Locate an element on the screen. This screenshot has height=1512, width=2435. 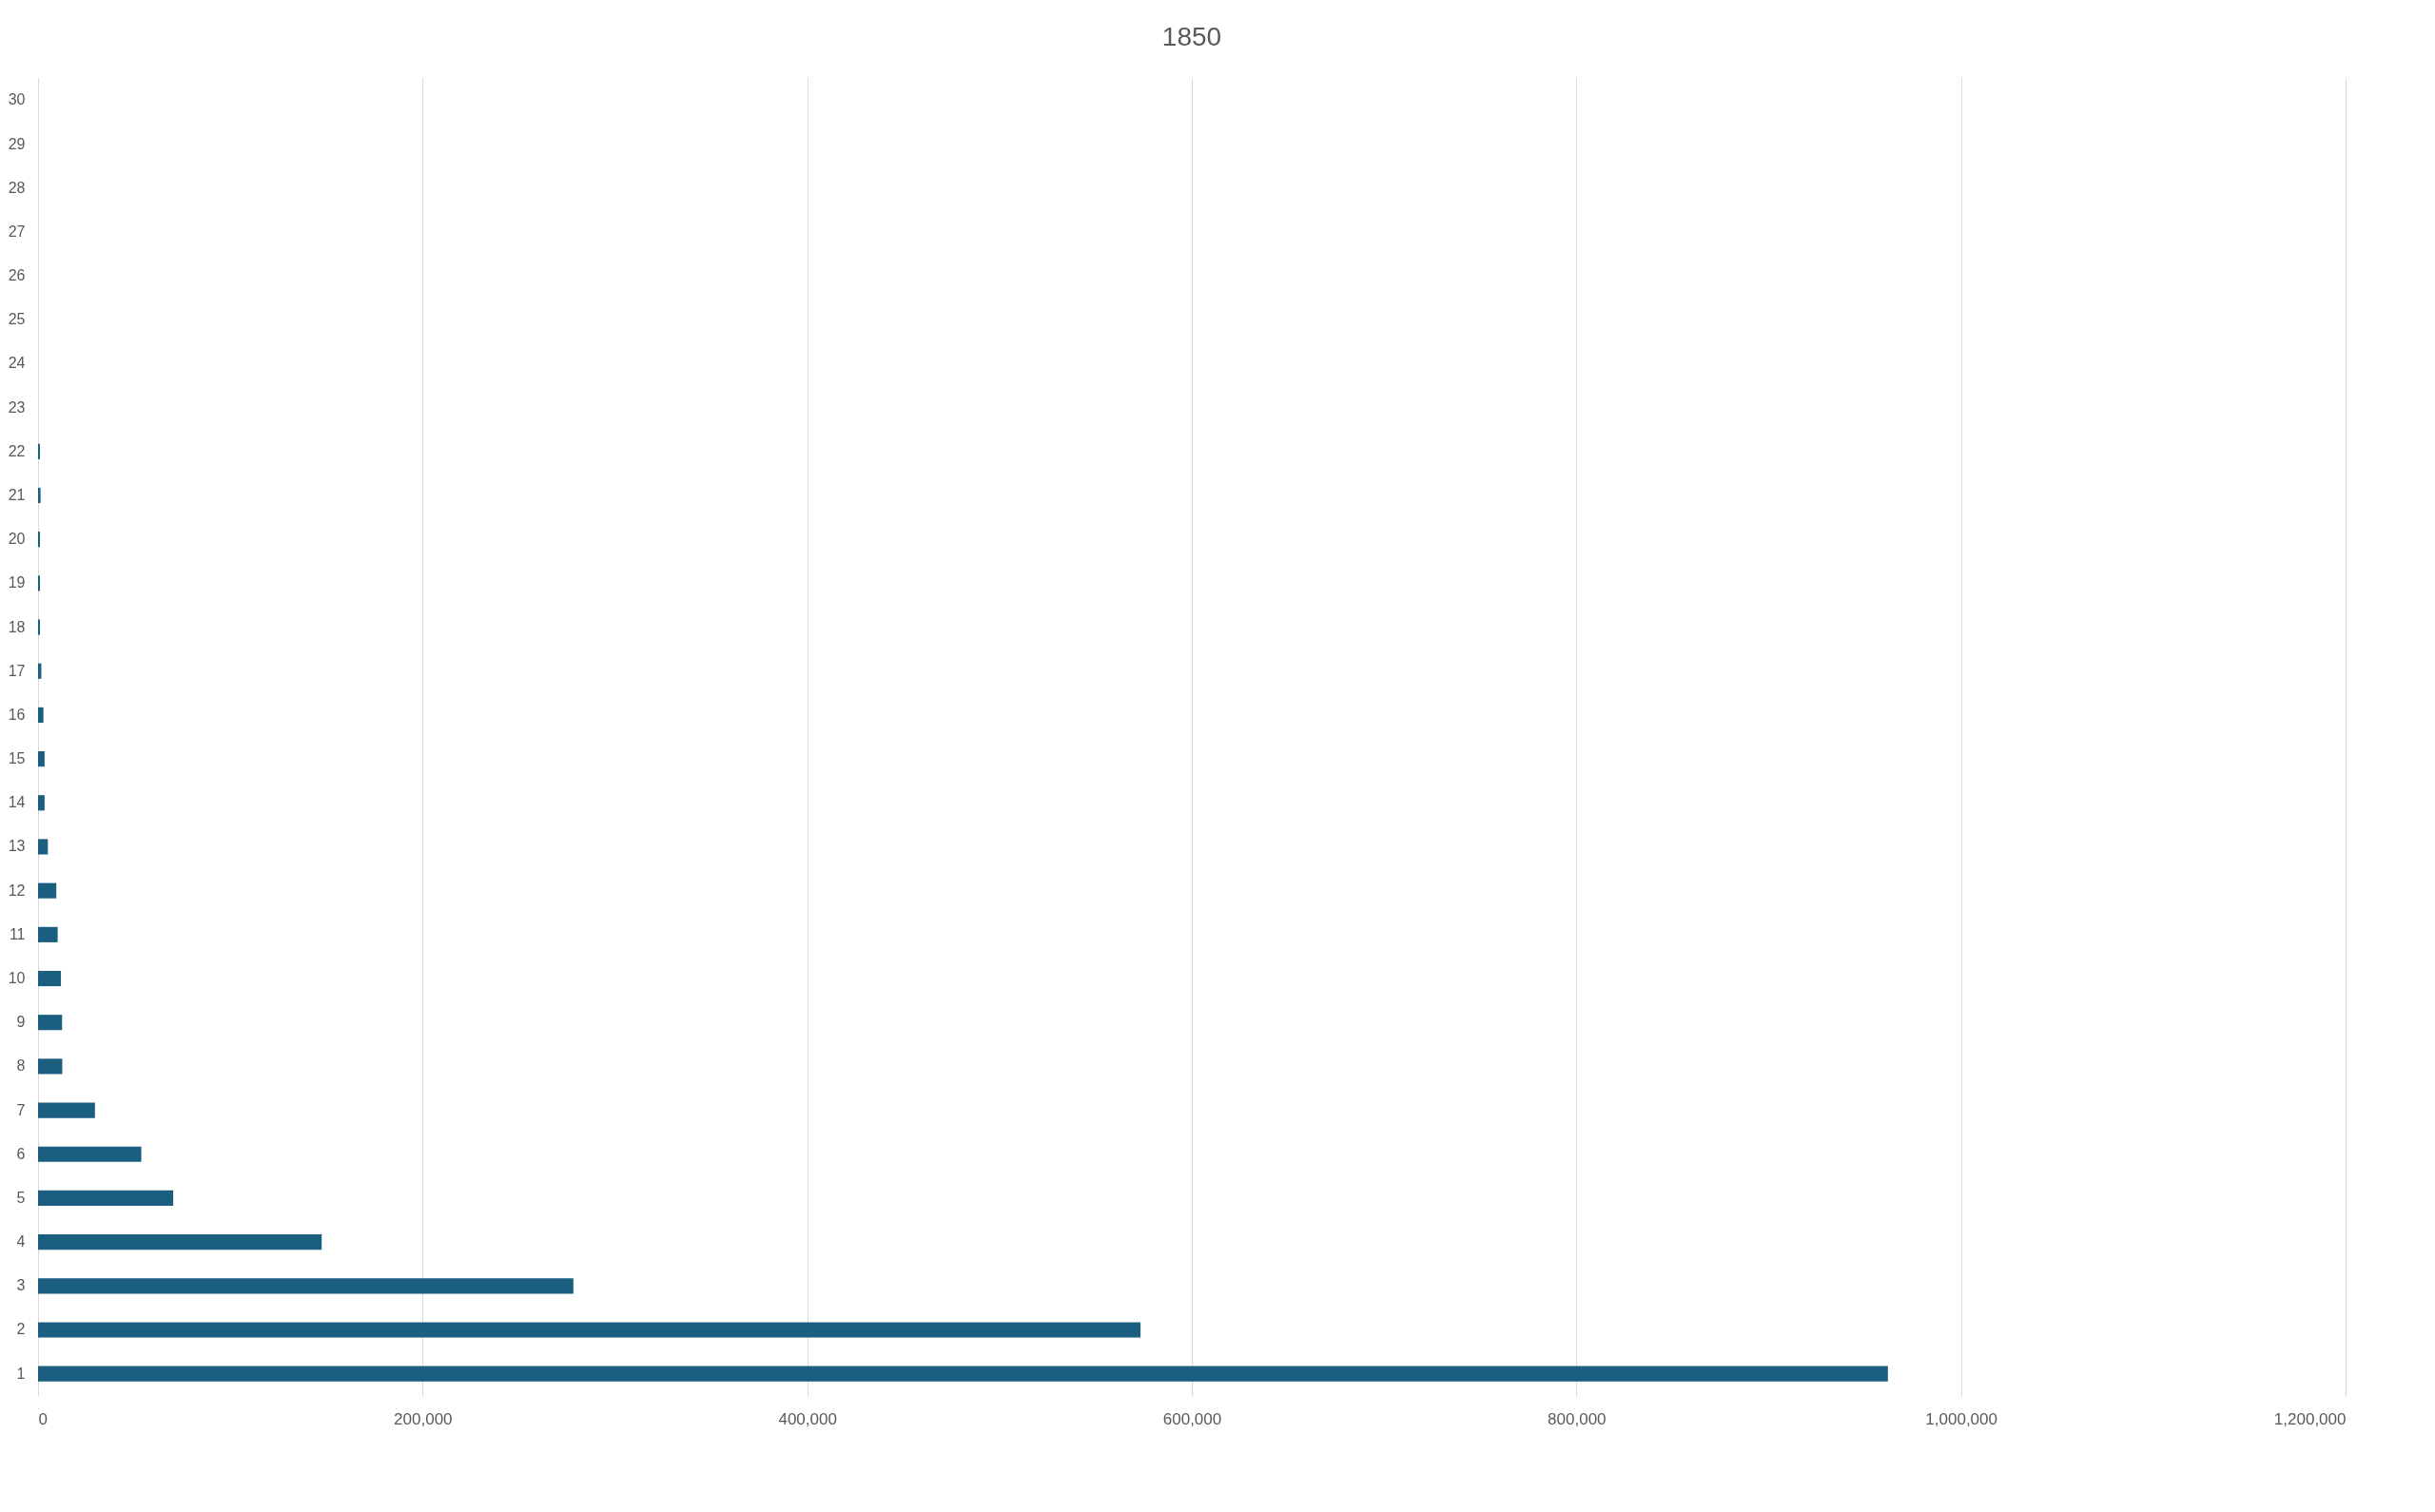
y-tick-label: 10 is located at coordinates (17, 979).